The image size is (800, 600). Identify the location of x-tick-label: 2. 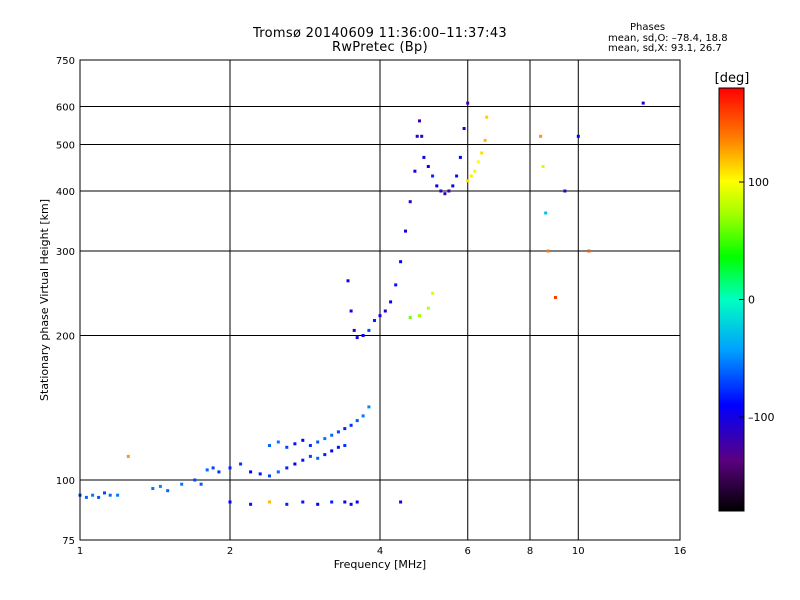
(230, 551).